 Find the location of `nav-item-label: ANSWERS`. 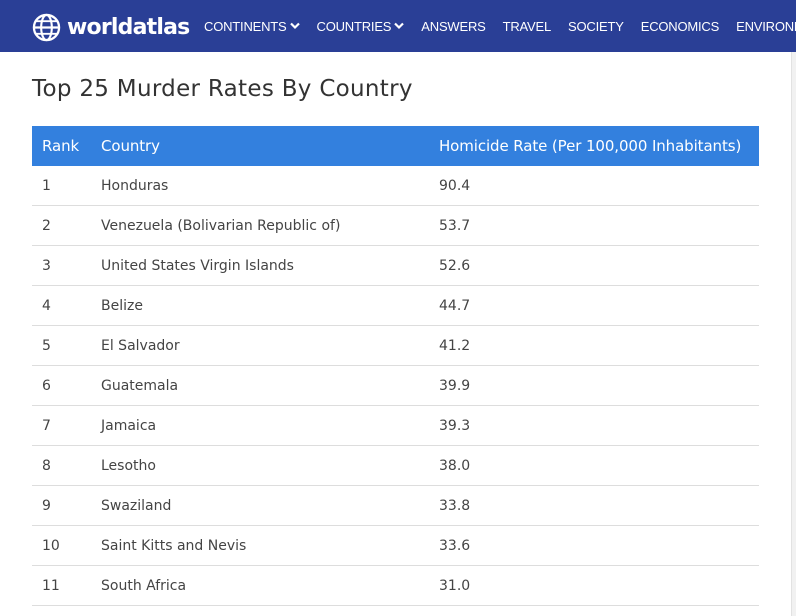

nav-item-label: ANSWERS is located at coordinates (453, 26).